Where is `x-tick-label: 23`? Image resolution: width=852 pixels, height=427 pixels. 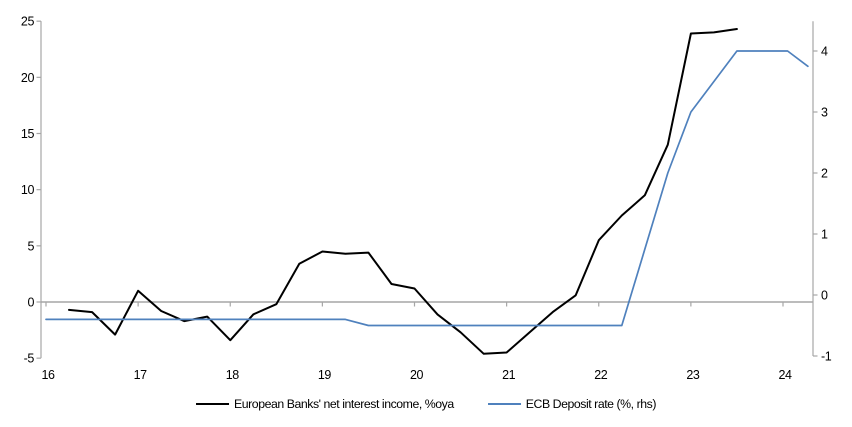
x-tick-label: 23 is located at coordinates (693, 375).